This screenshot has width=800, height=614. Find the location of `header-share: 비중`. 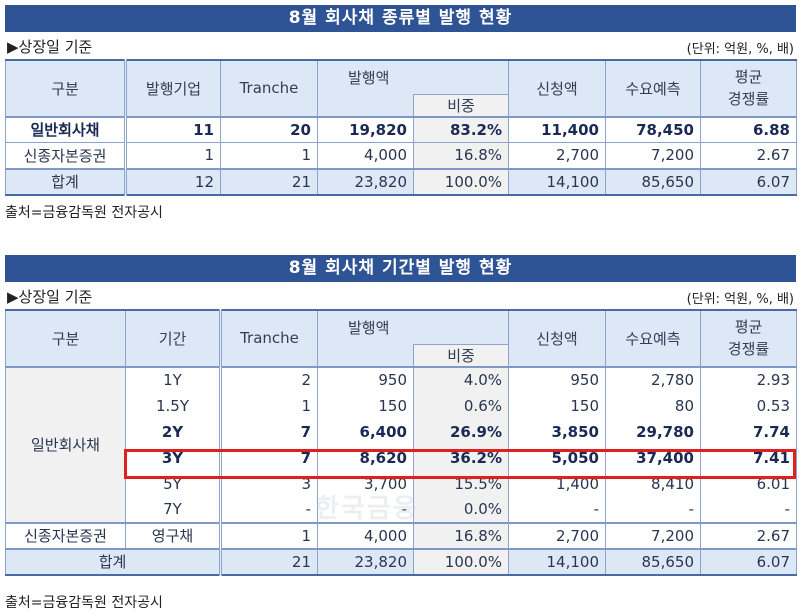

header-share: 비중 is located at coordinates (461, 355).